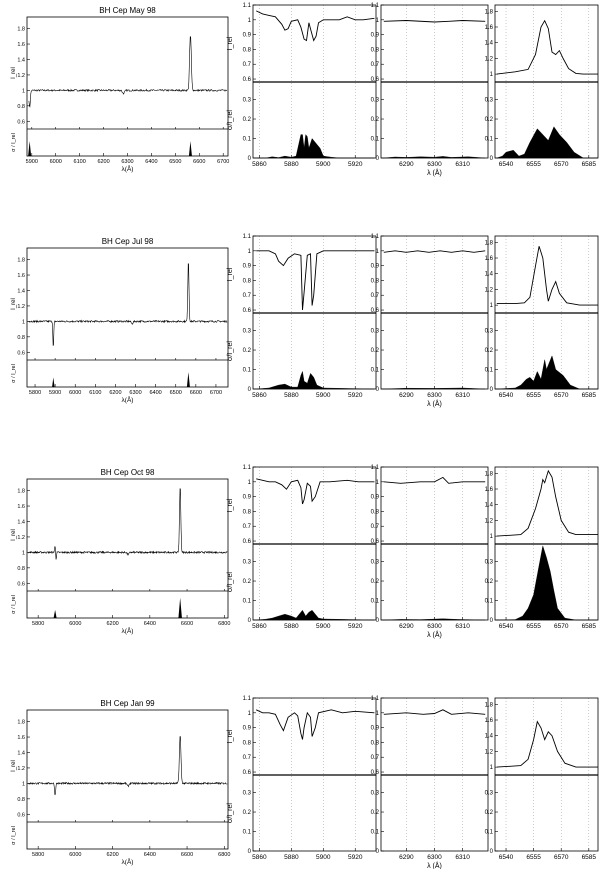  I want to click on xtick-label: 5920, so click(355, 857).